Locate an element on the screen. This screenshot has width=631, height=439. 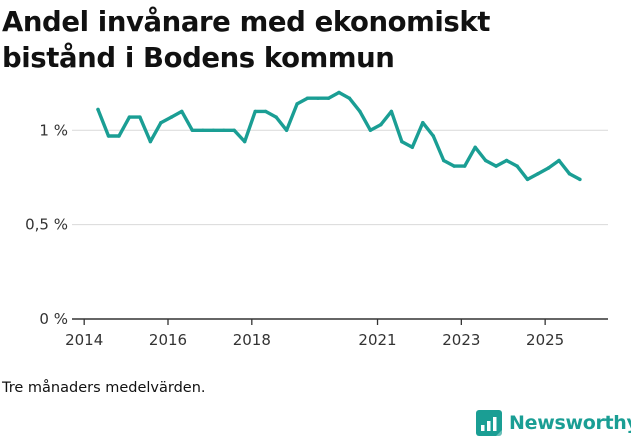
chart-note: Tre månaders medelvärden. is located at coordinates (104, 388).